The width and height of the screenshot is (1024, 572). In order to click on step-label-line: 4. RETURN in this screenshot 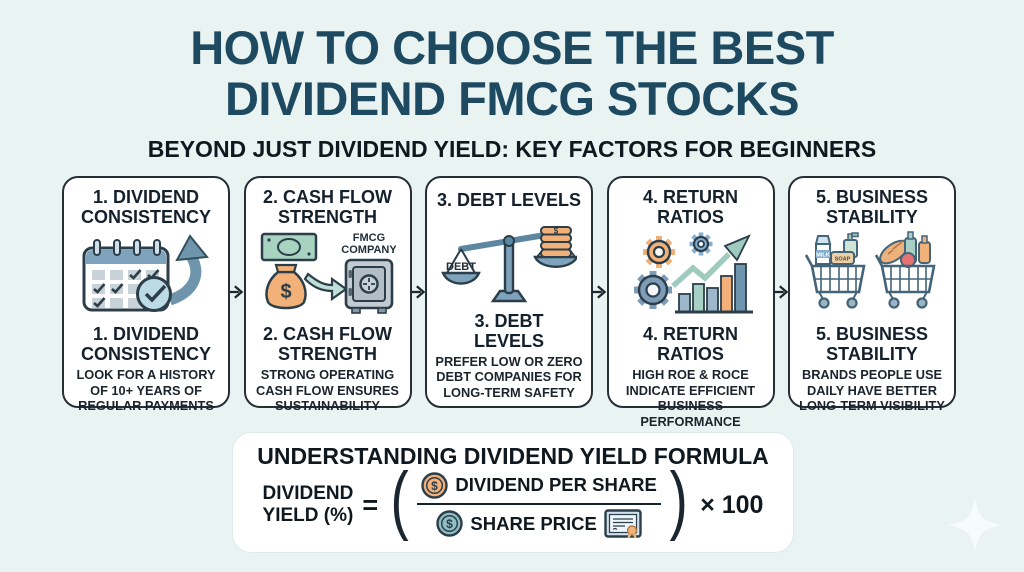, I will do `click(690, 334)`.